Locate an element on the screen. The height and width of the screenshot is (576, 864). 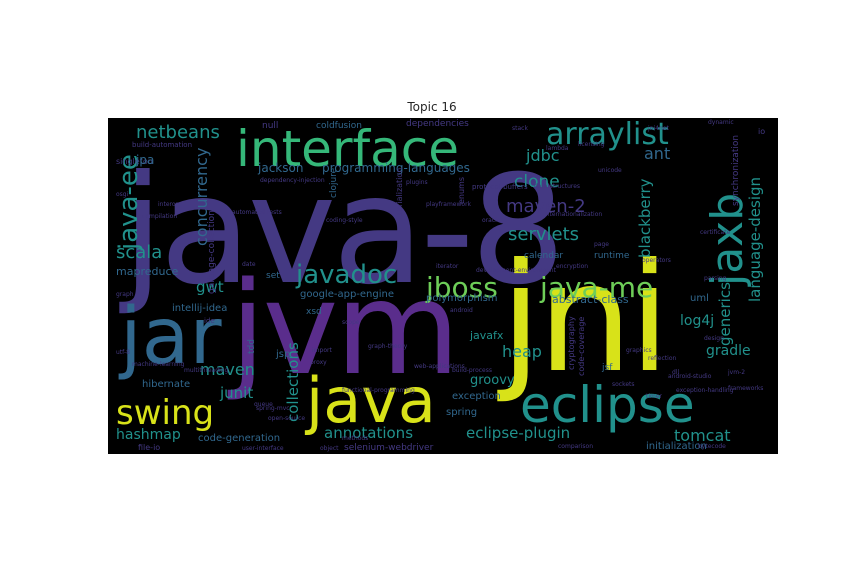
word-timer: timer is located at coordinates (654, 396).